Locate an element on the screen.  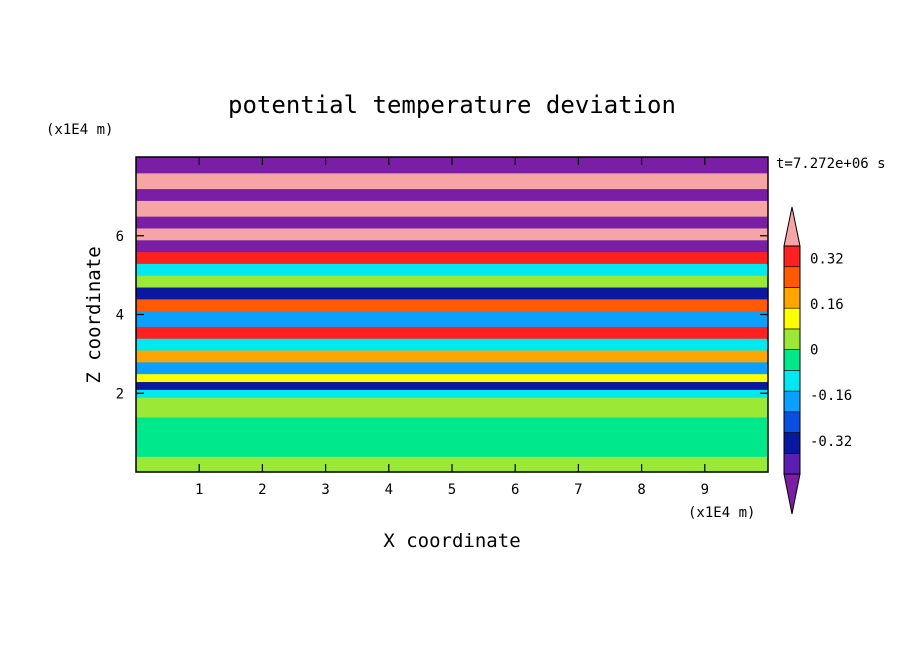
x-unit-label: (x1E4 m) is located at coordinates (721, 513).